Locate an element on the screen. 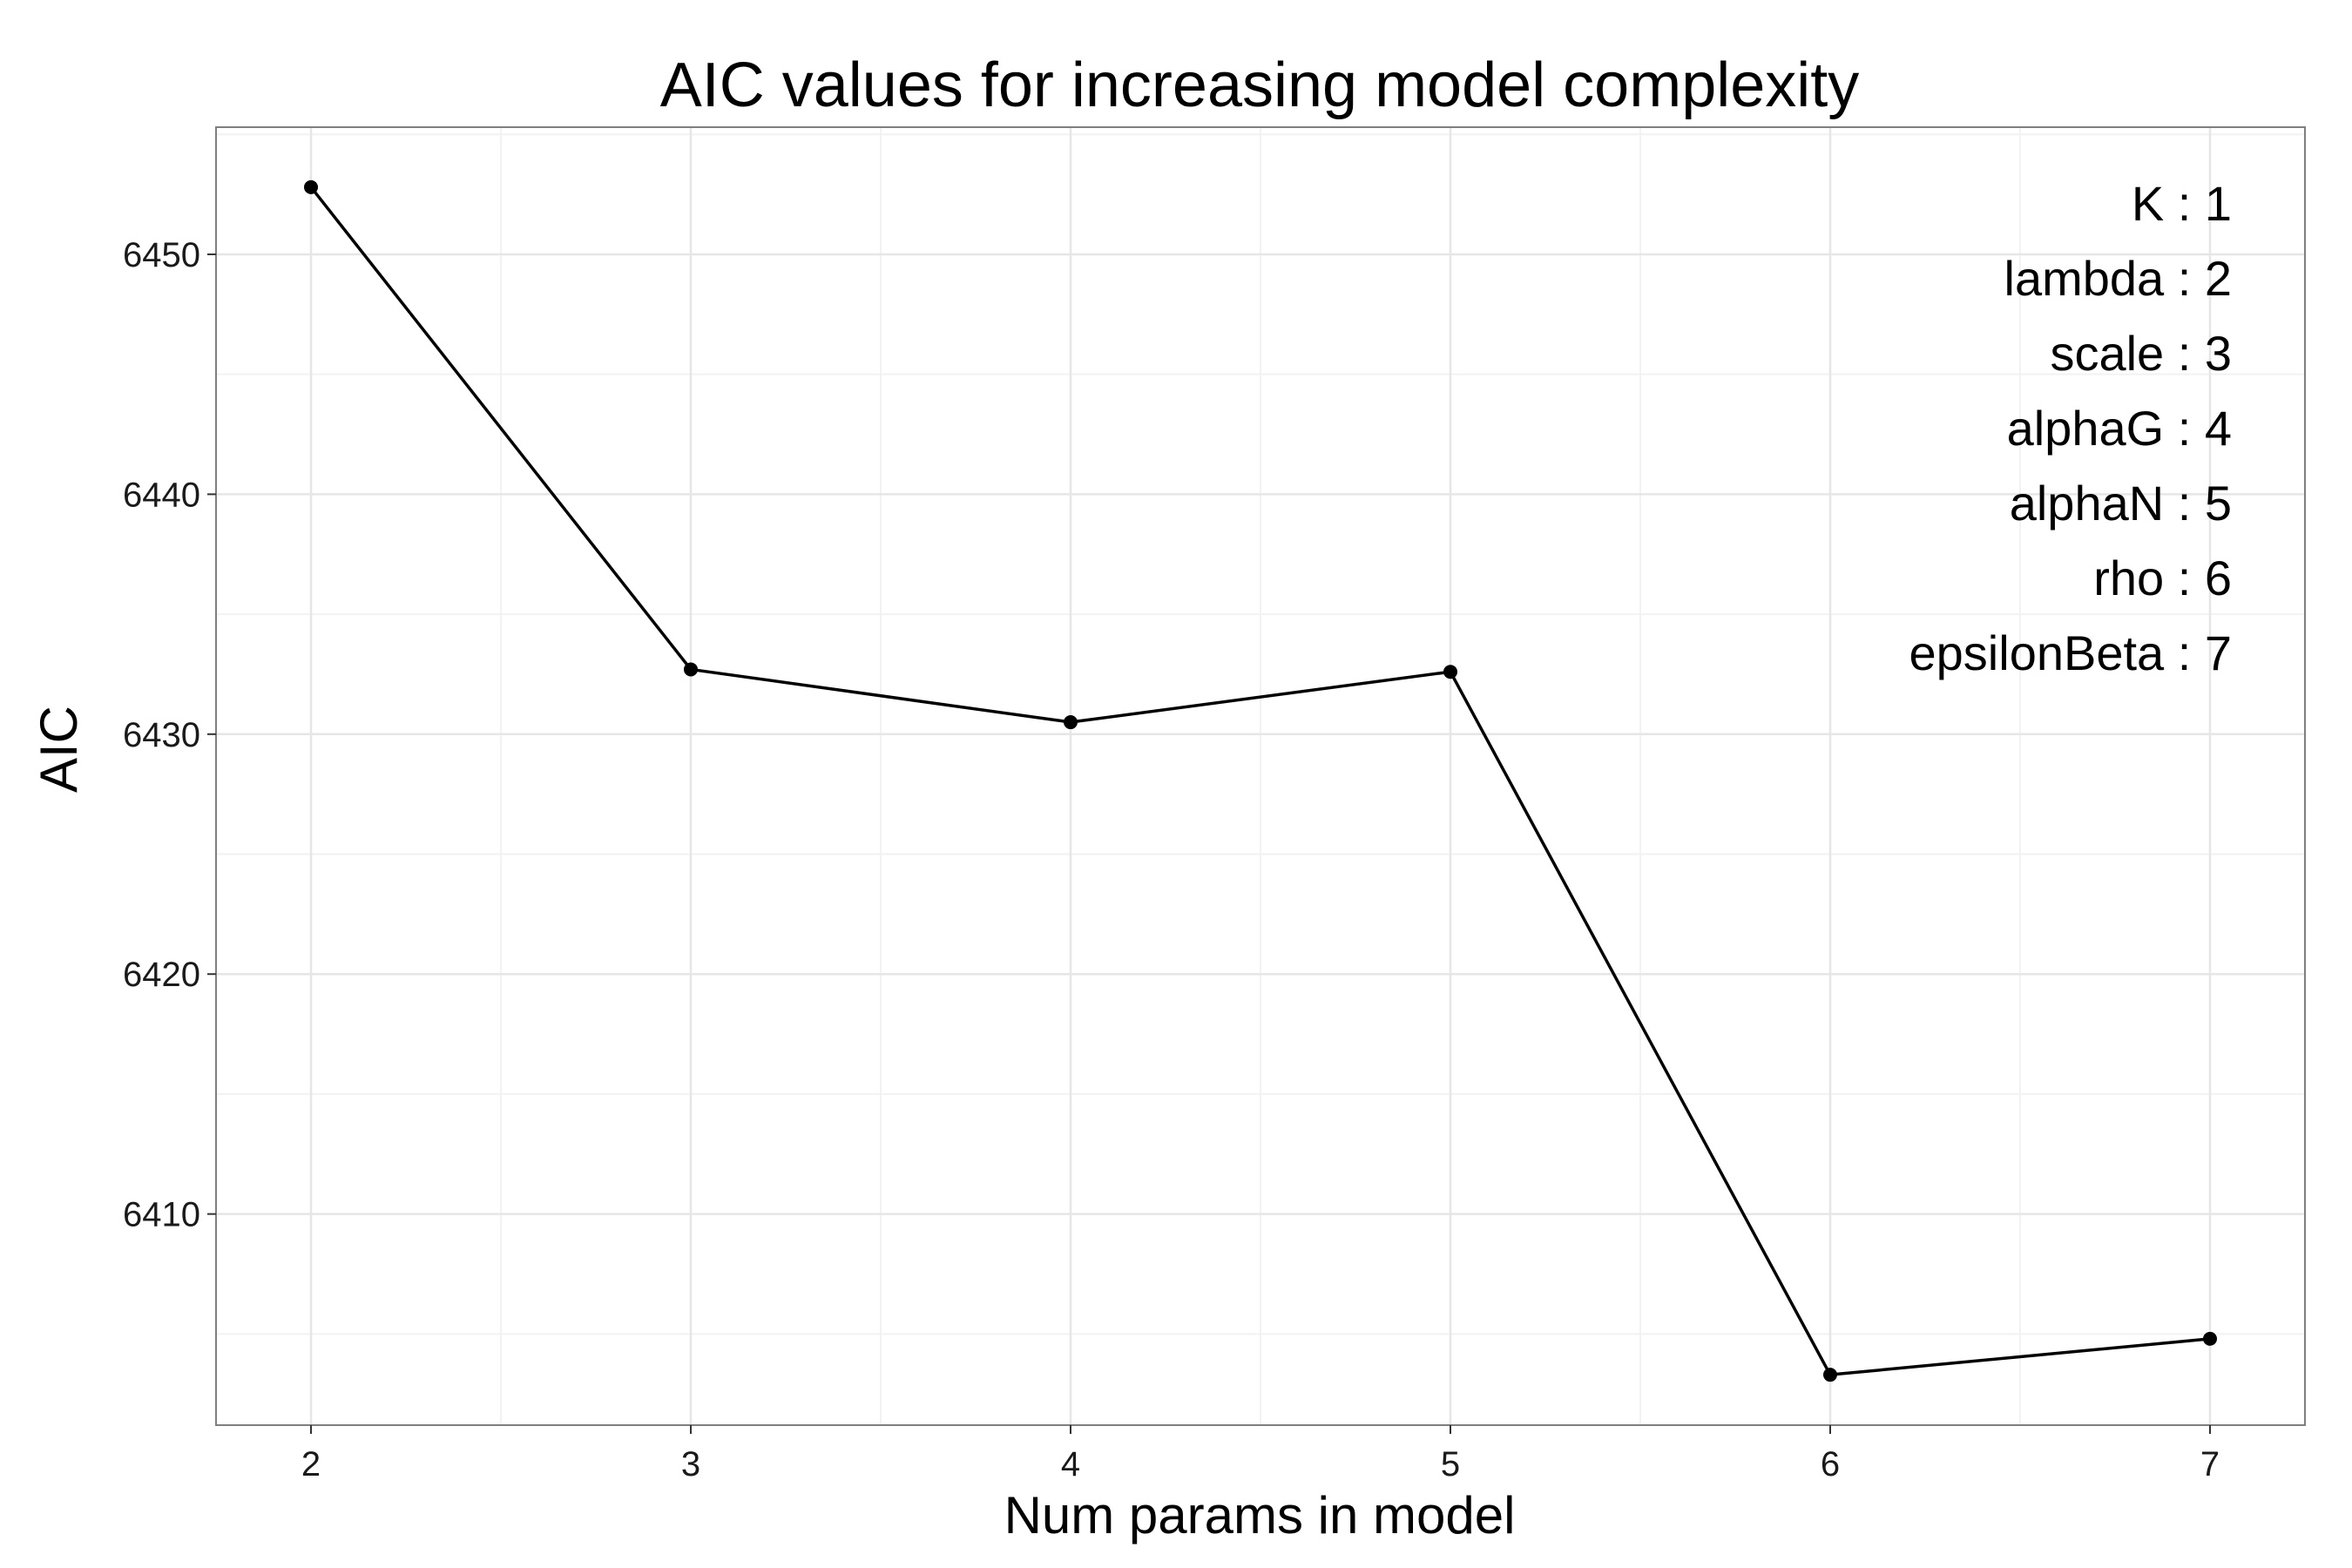 This screenshot has width=2352, height=1568. legend-entry: alphaG : 4 is located at coordinates (2119, 428).